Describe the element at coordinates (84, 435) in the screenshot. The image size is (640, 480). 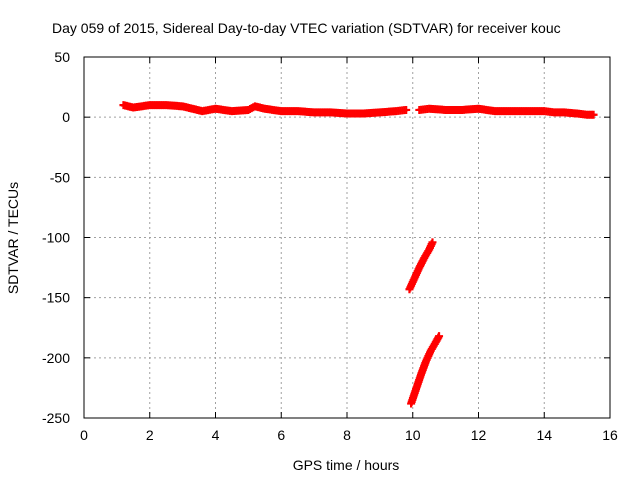
I see `x-tick-label: 0` at that location.